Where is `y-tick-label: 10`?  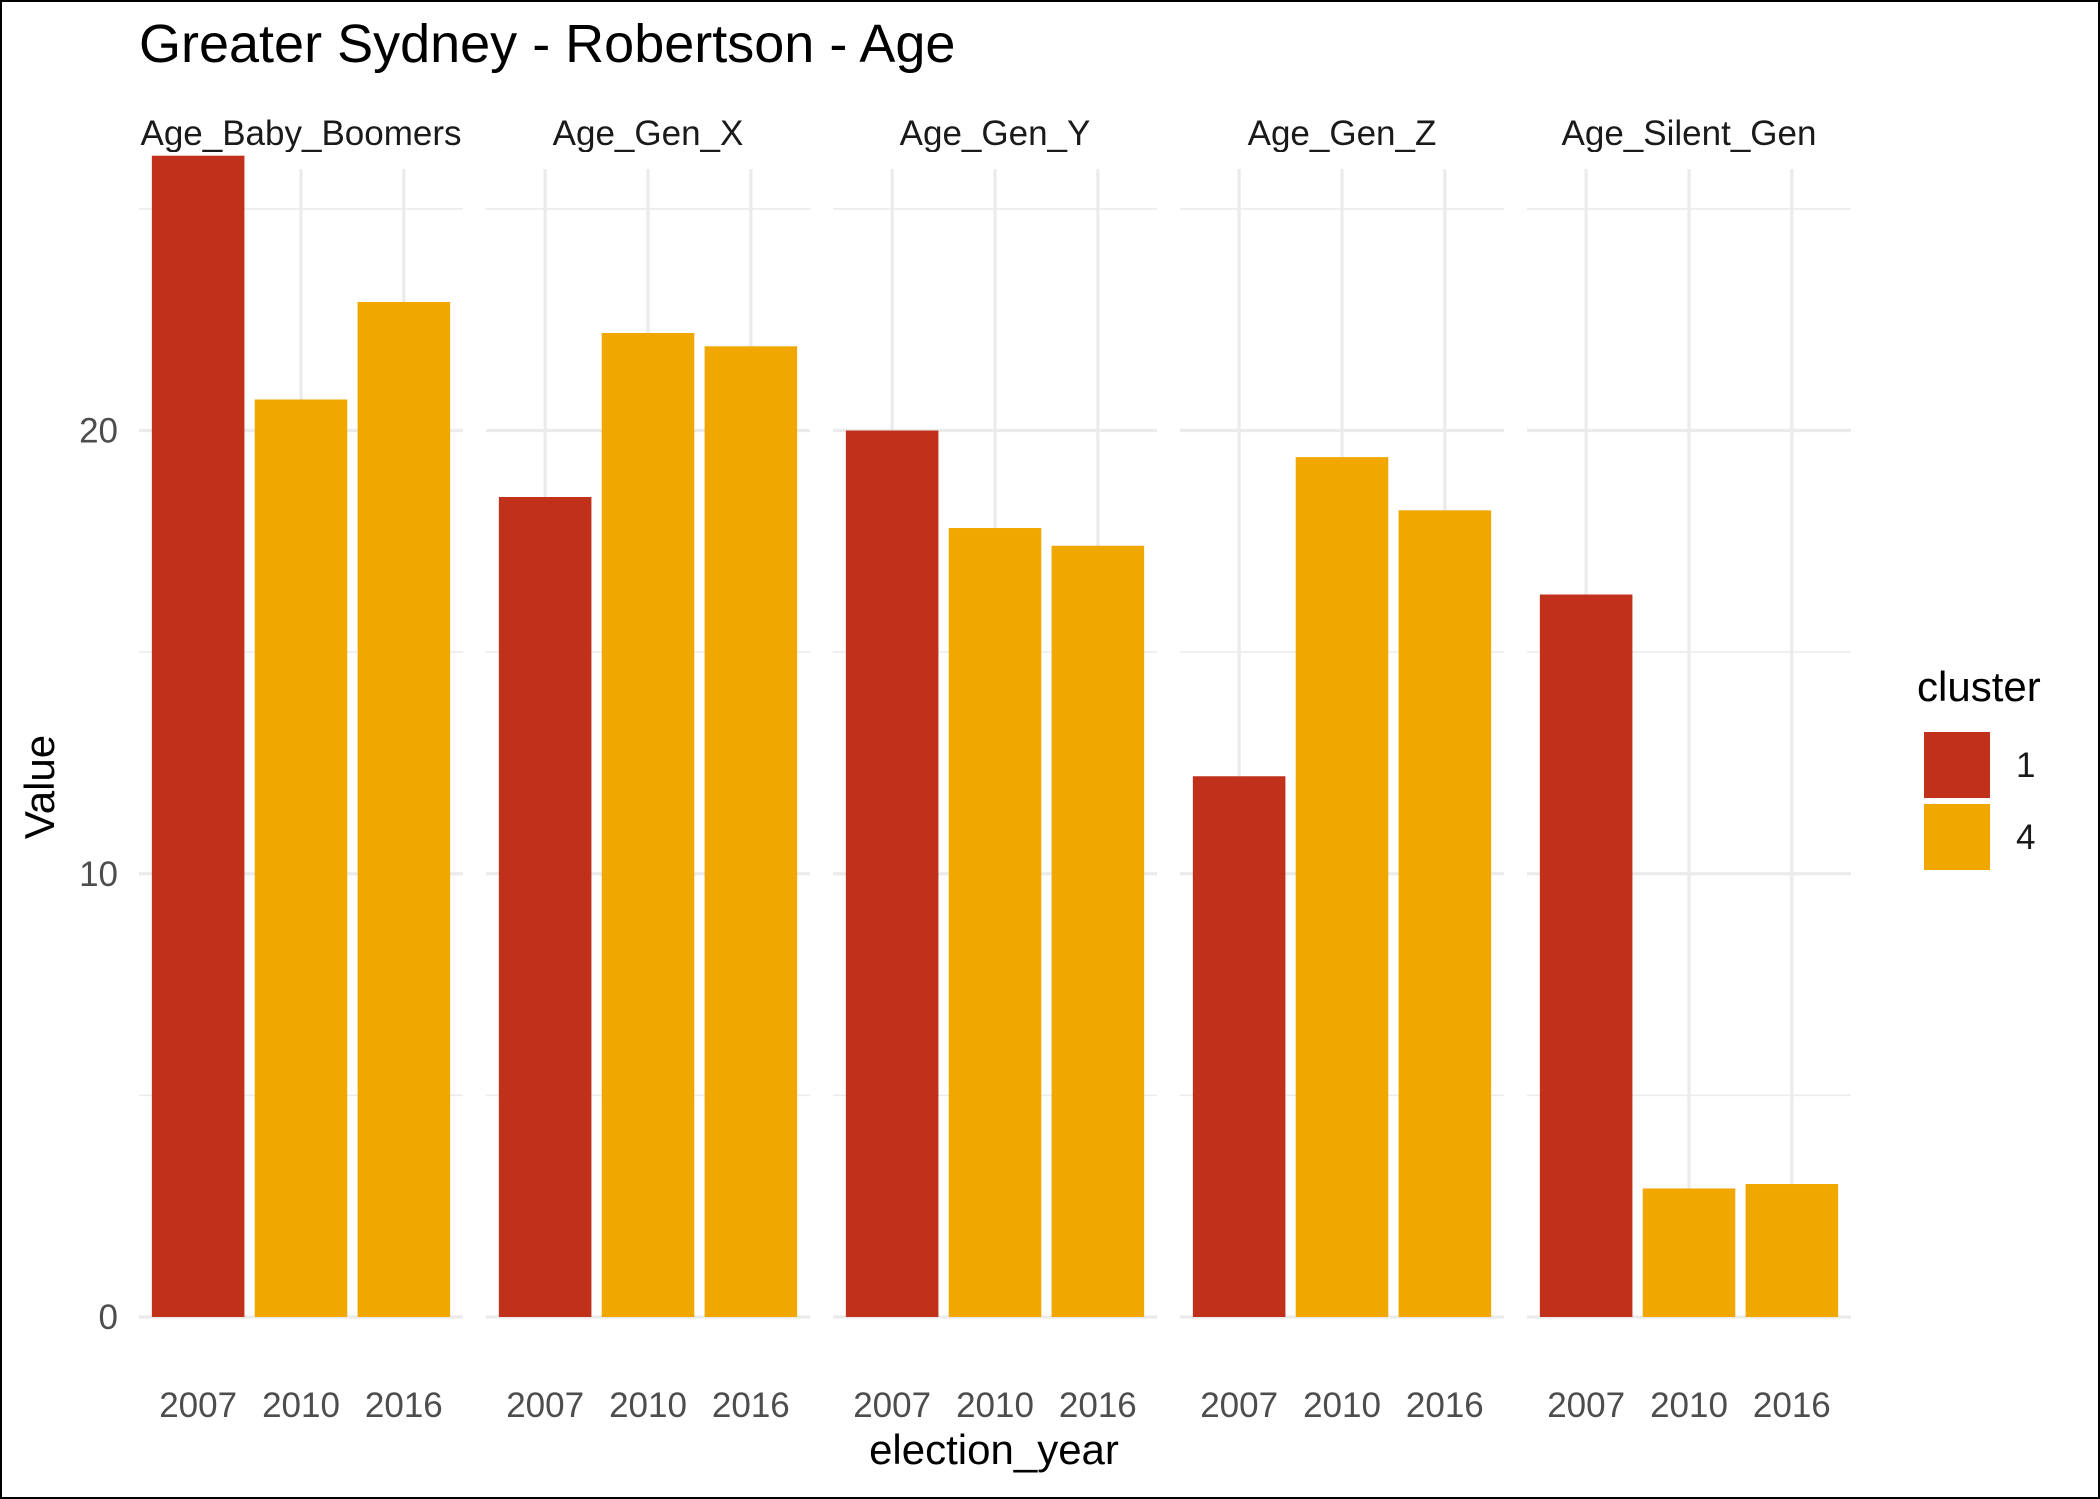
y-tick-label: 10 is located at coordinates (98, 874).